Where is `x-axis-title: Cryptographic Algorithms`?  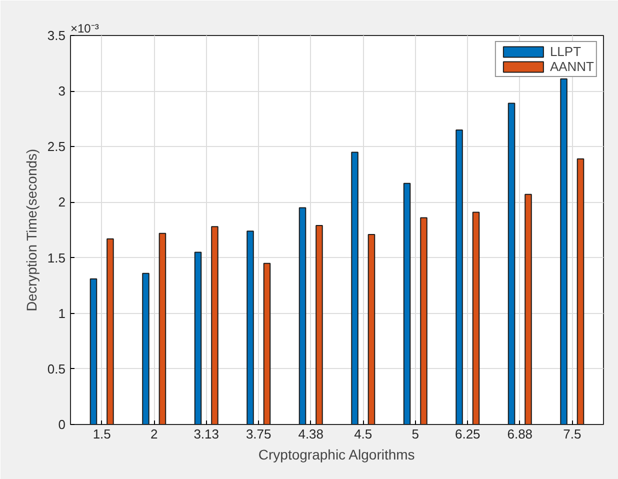 x-axis-title: Cryptographic Algorithms is located at coordinates (336, 454).